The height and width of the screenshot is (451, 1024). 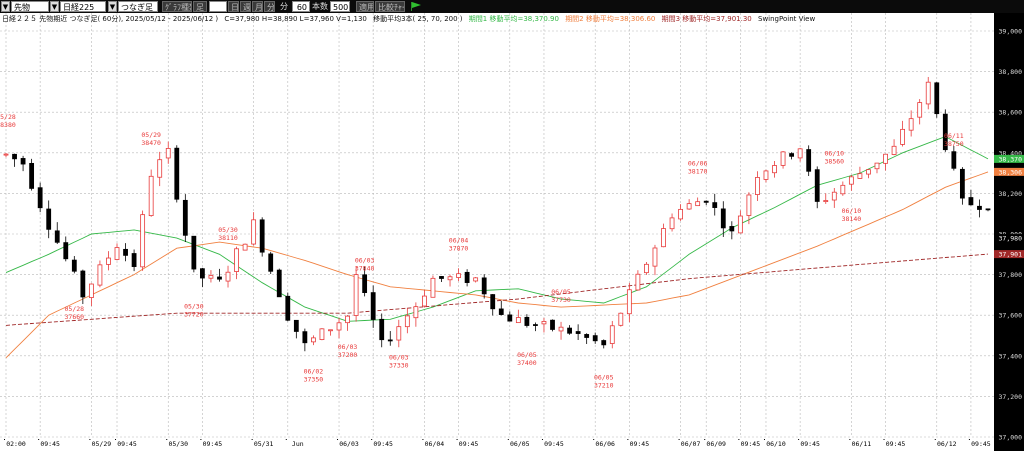 What do you see at coordinates (561, 300) in the screenshot?
I see `swing-label-price: 37730` at bounding box center [561, 300].